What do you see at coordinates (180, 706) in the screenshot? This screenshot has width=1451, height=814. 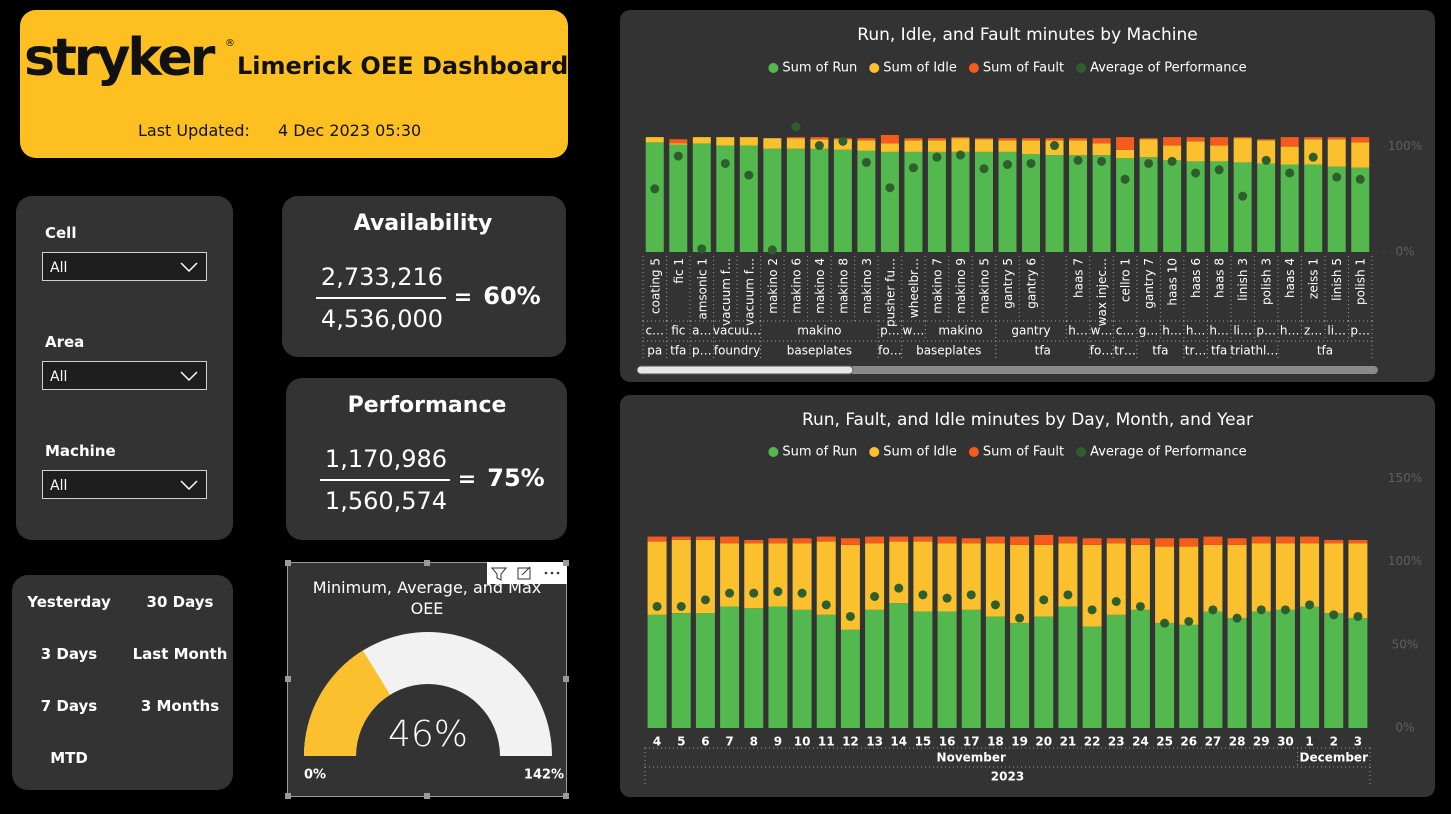 I see `date-button: 3 Months` at bounding box center [180, 706].